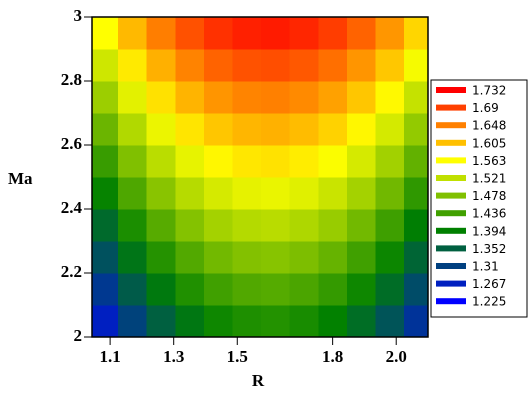  What do you see at coordinates (489, 126) in the screenshot?
I see `legend-label: 1.648` at bounding box center [489, 126].